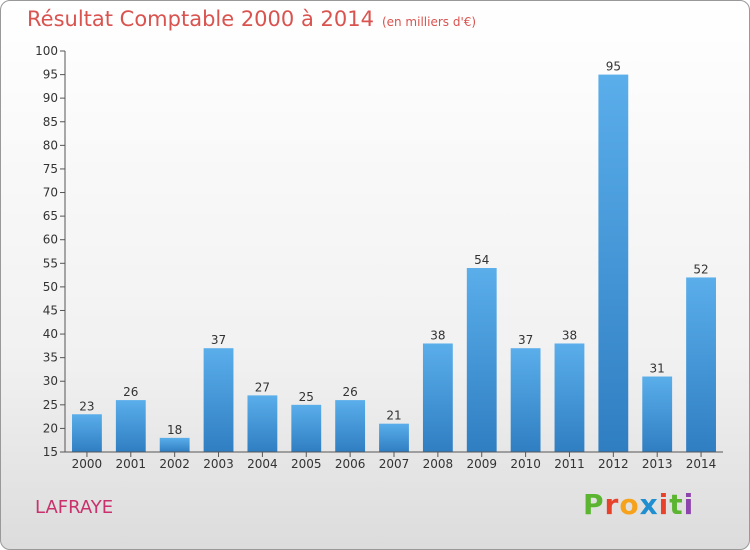 This screenshot has width=750, height=550. Describe the element at coordinates (437, 335) in the screenshot. I see `data-label-2008: 38` at that location.